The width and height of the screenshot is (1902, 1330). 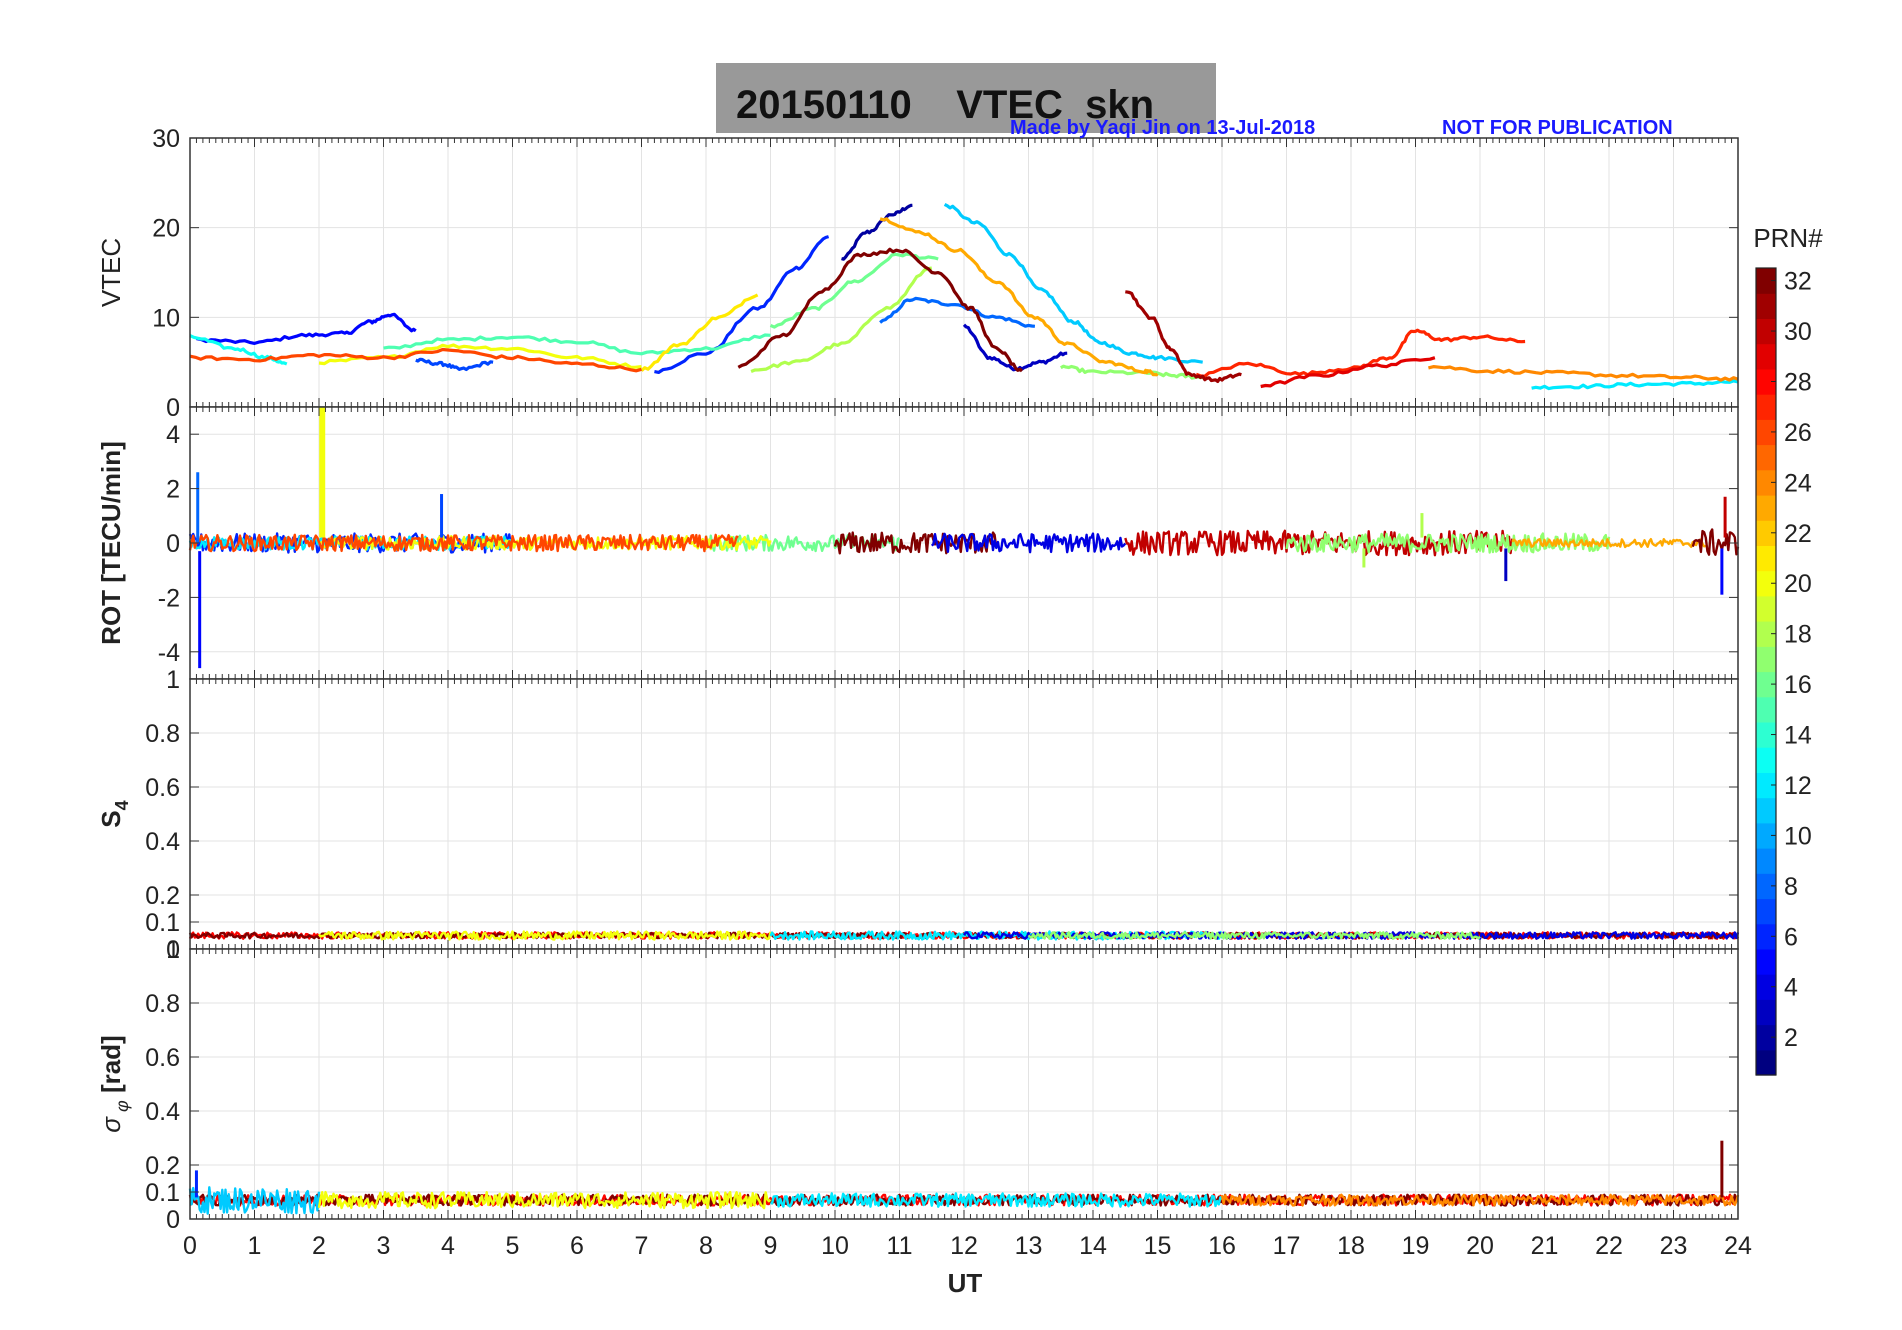 I want to click on x-tick-label: 22, so click(x=1609, y=1246).